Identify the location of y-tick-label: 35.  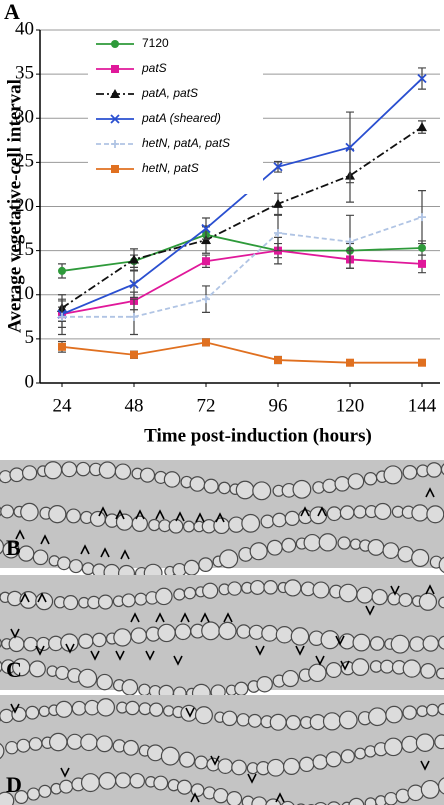
(24, 72).